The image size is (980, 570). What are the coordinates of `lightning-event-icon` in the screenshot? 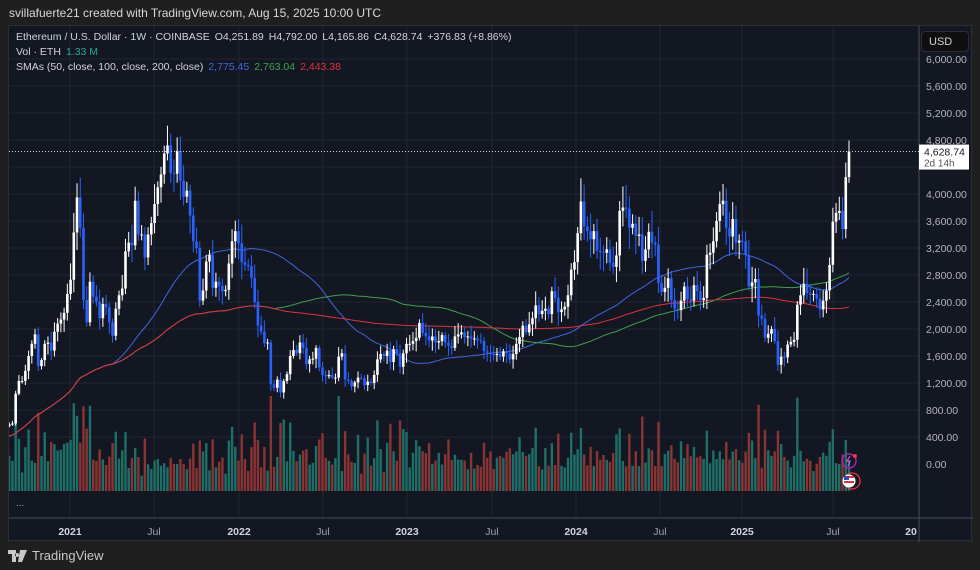 It's located at (849, 461).